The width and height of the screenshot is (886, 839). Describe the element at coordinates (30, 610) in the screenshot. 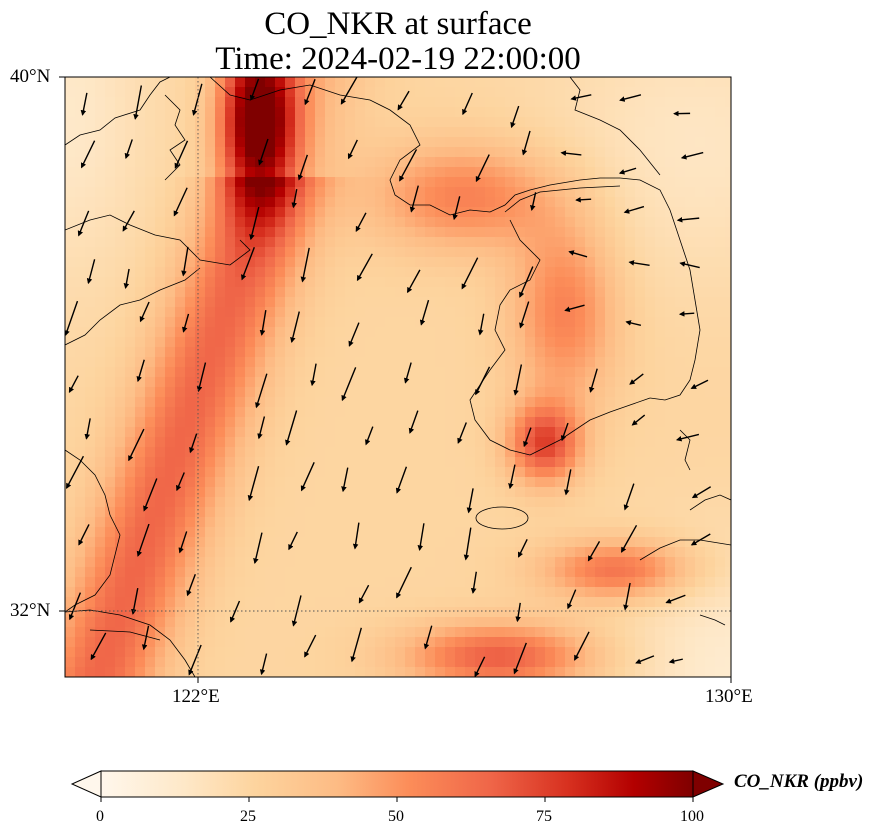

I see `lat-label-32n: 32°N` at that location.